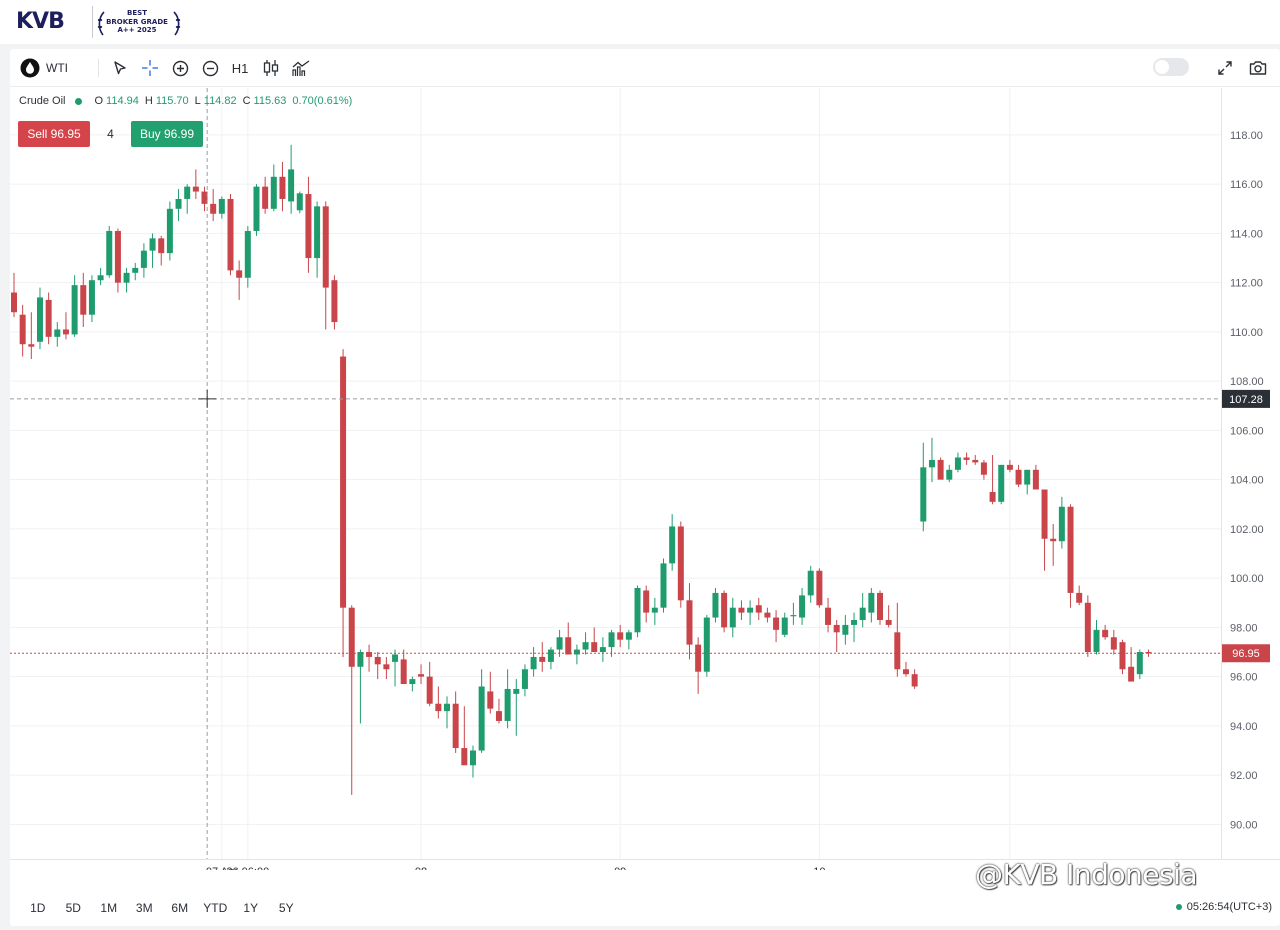 The width and height of the screenshot is (1280, 930). Describe the element at coordinates (38, 908) in the screenshot. I see `range-button-1d: 1D` at that location.